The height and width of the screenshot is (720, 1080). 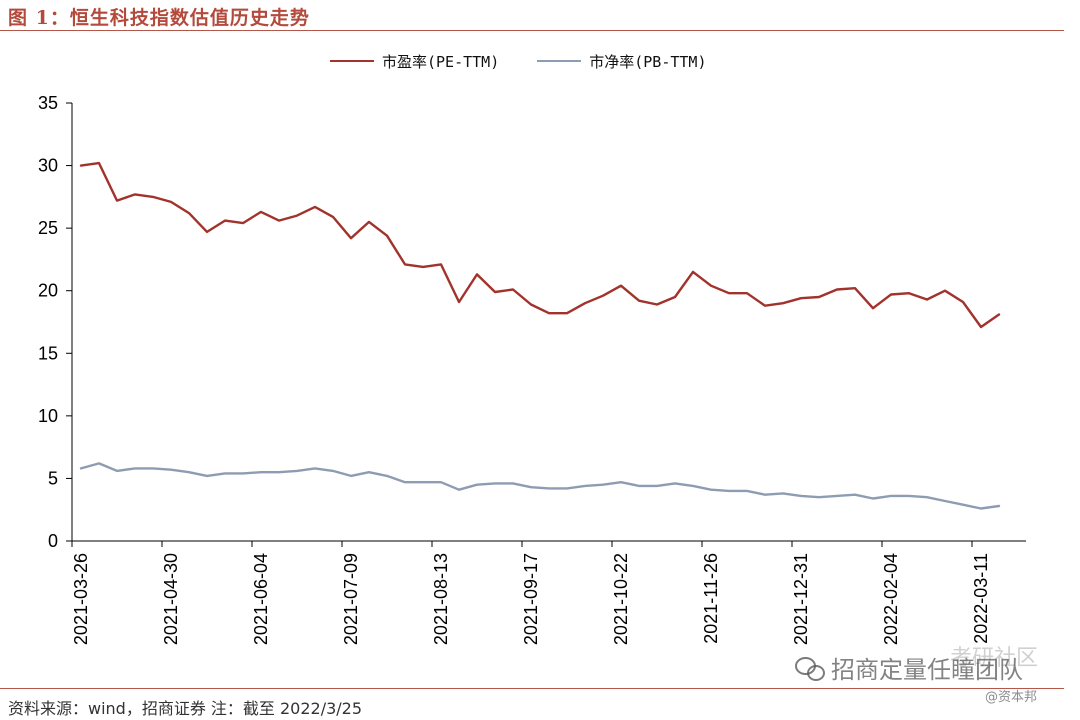 I want to click on x-tick-label: 2021-08-13, so click(x=441, y=599).